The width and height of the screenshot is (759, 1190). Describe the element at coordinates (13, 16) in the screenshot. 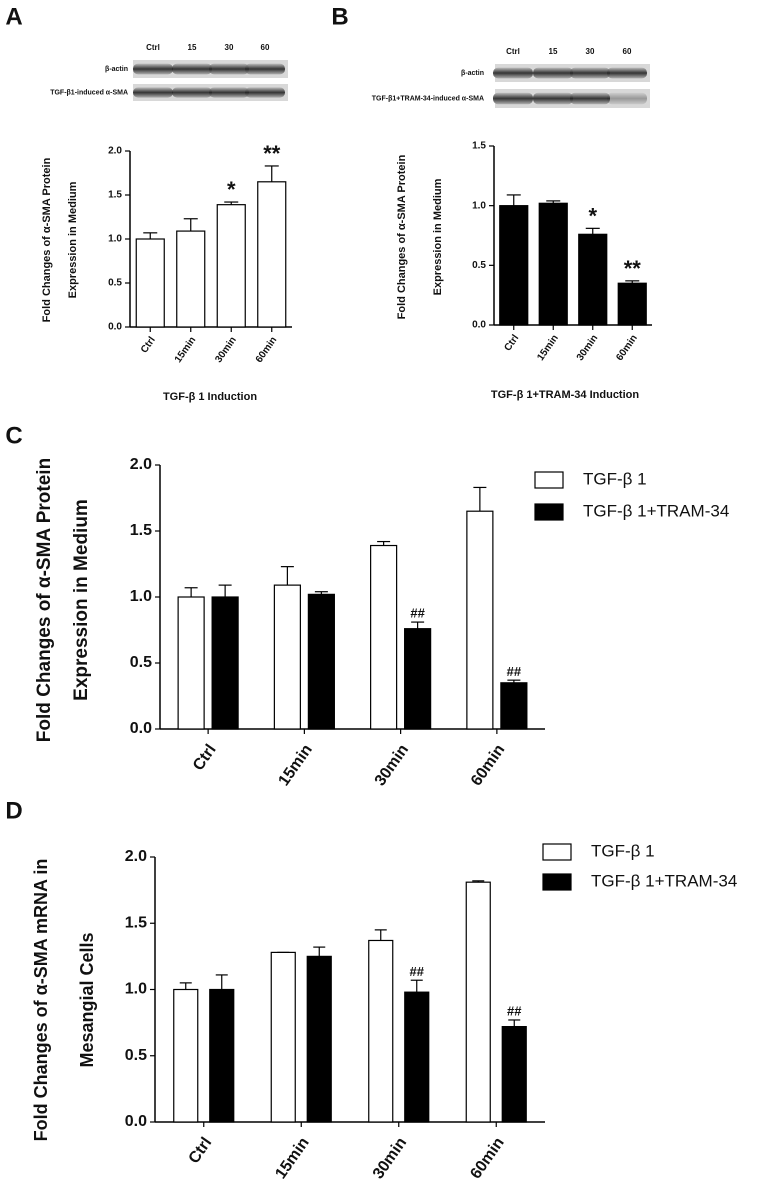

I see `panel-label: A` at that location.